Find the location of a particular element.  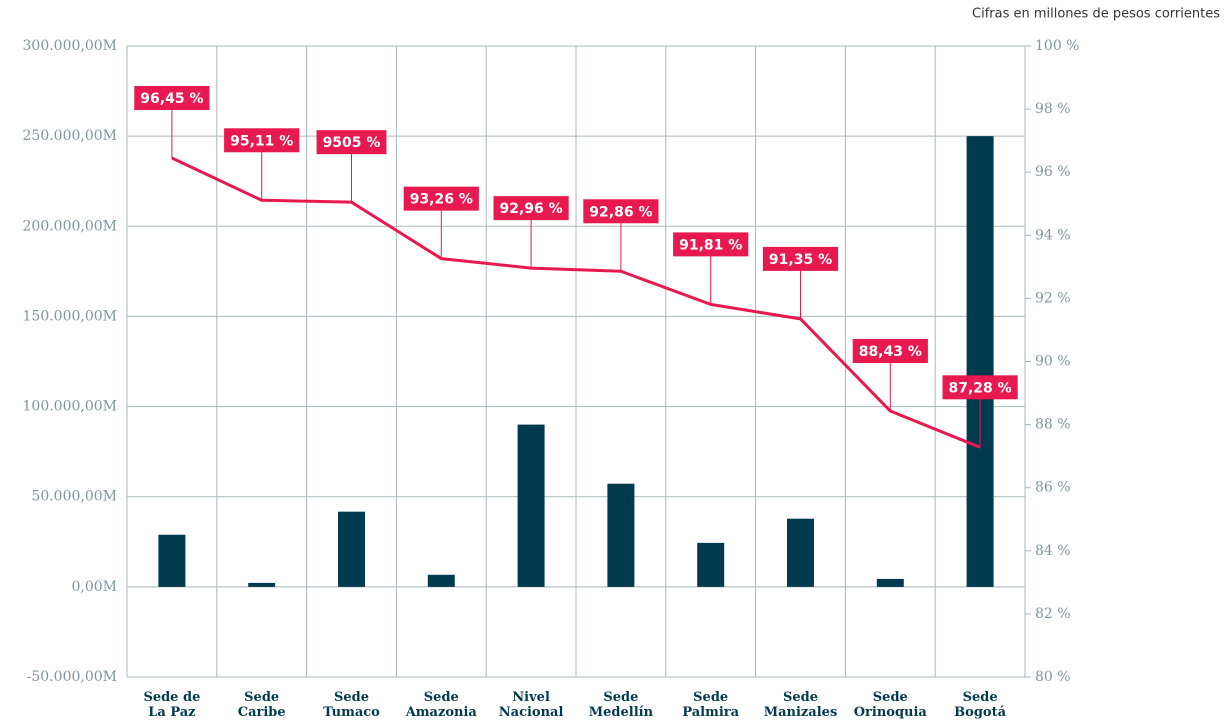

value-label: 9505 % is located at coordinates (352, 143).